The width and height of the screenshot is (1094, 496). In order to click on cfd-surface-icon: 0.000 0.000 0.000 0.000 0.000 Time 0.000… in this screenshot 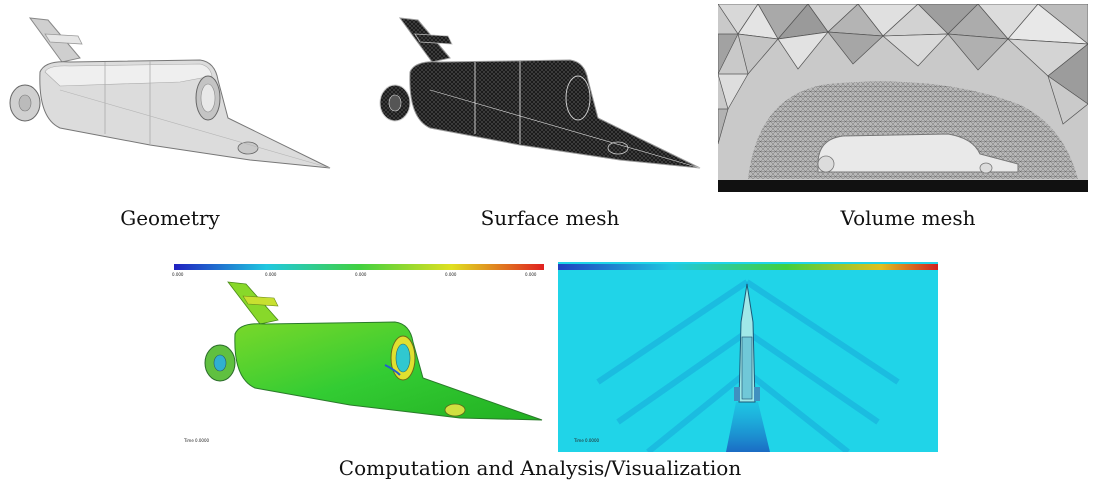, I will do `click(358, 353)`.